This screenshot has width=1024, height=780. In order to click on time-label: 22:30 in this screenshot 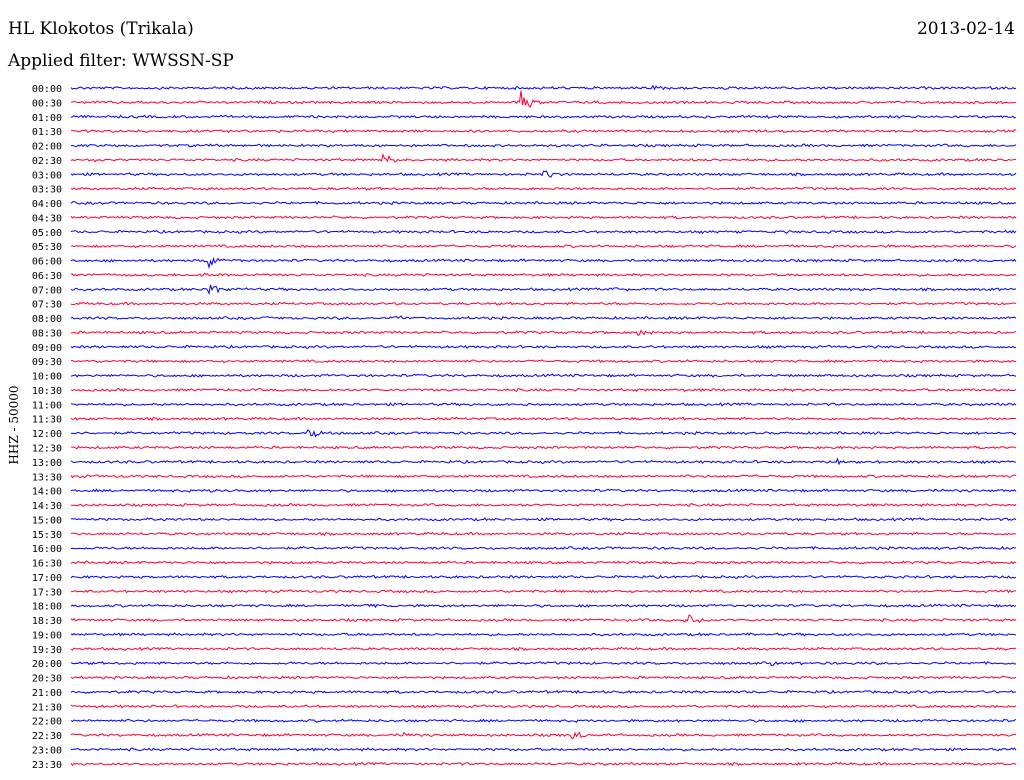, I will do `click(47, 736)`.